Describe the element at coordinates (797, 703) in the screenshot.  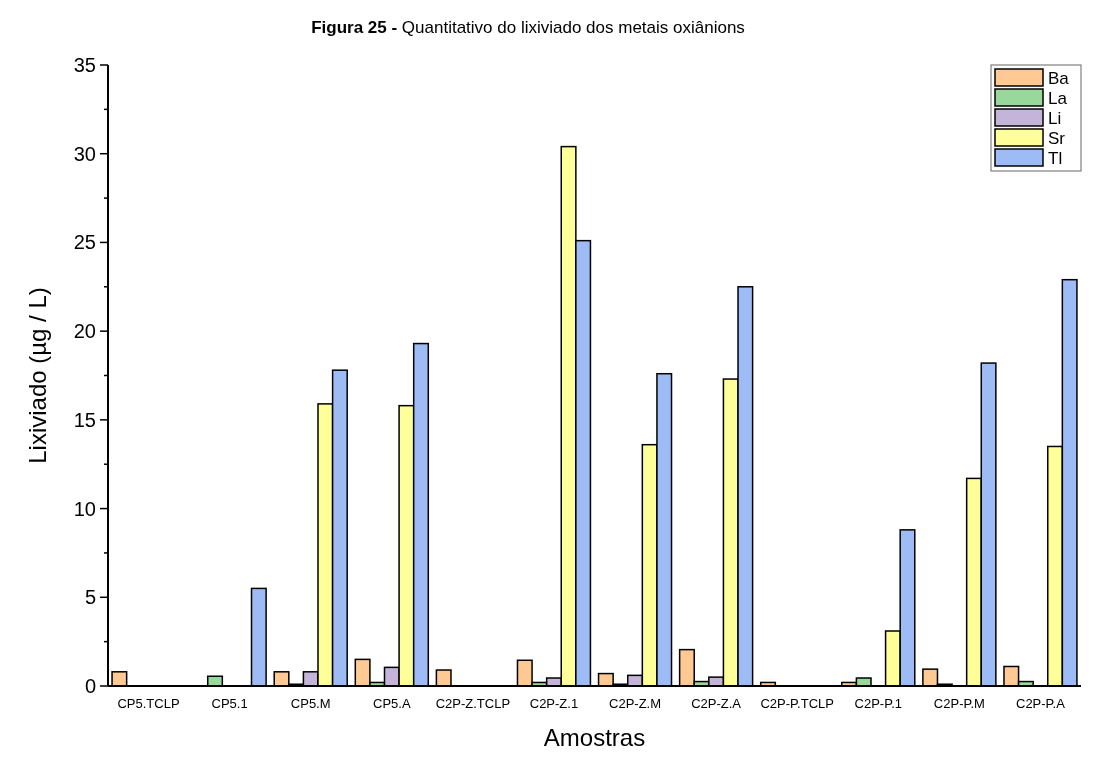
I see `x-tick-label: C2P-P.TCLP` at that location.